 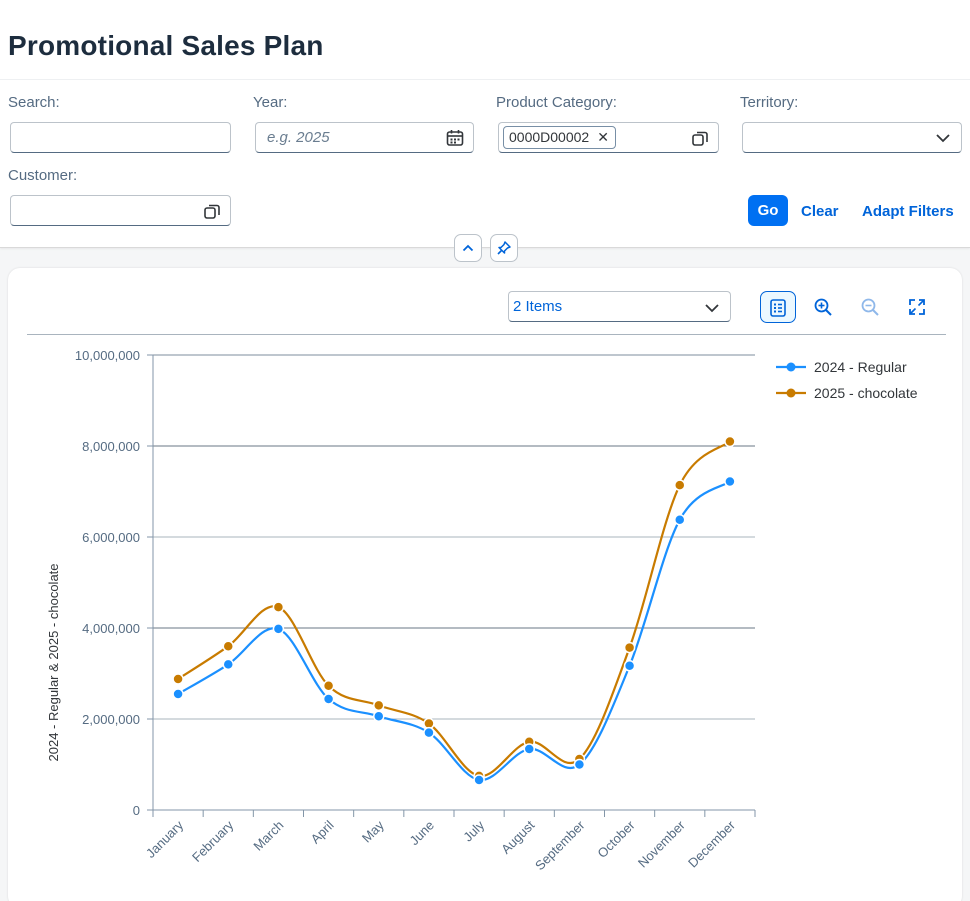 I want to click on collapse-header-button, so click(x=468, y=248).